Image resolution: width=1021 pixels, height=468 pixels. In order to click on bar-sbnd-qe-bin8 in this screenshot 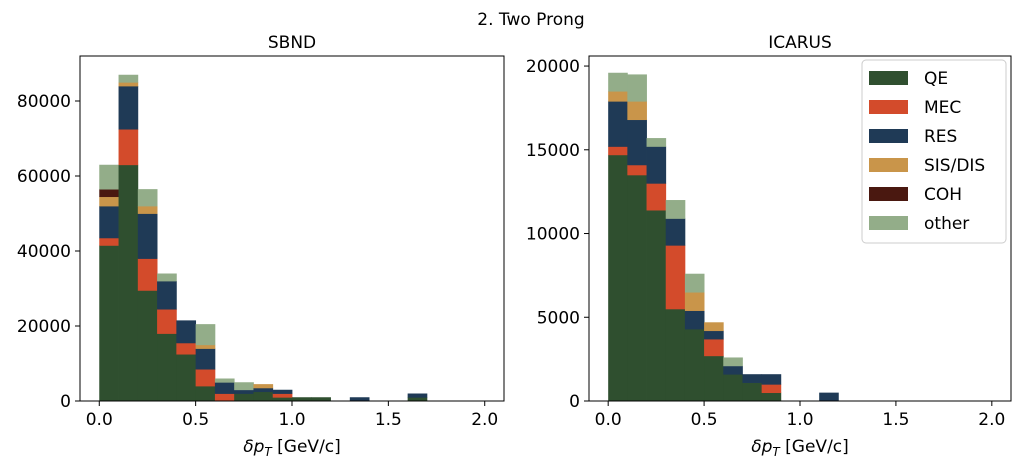, I will do `click(263, 396)`.